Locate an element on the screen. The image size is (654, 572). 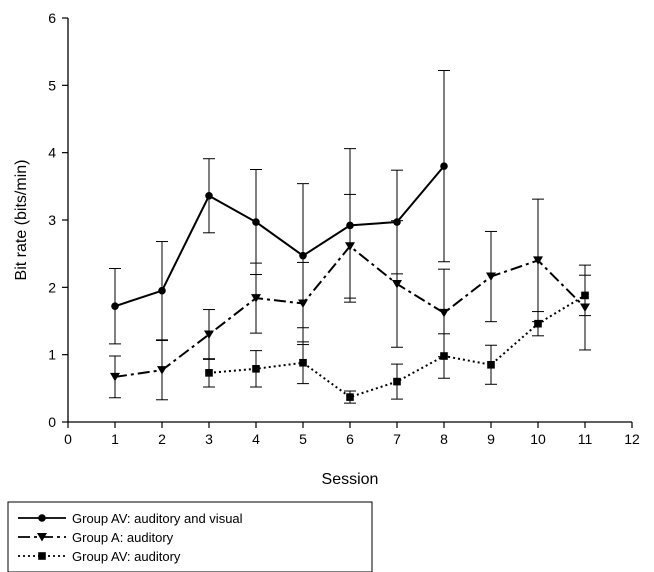
x-tick-label: 9 is located at coordinates (491, 439).